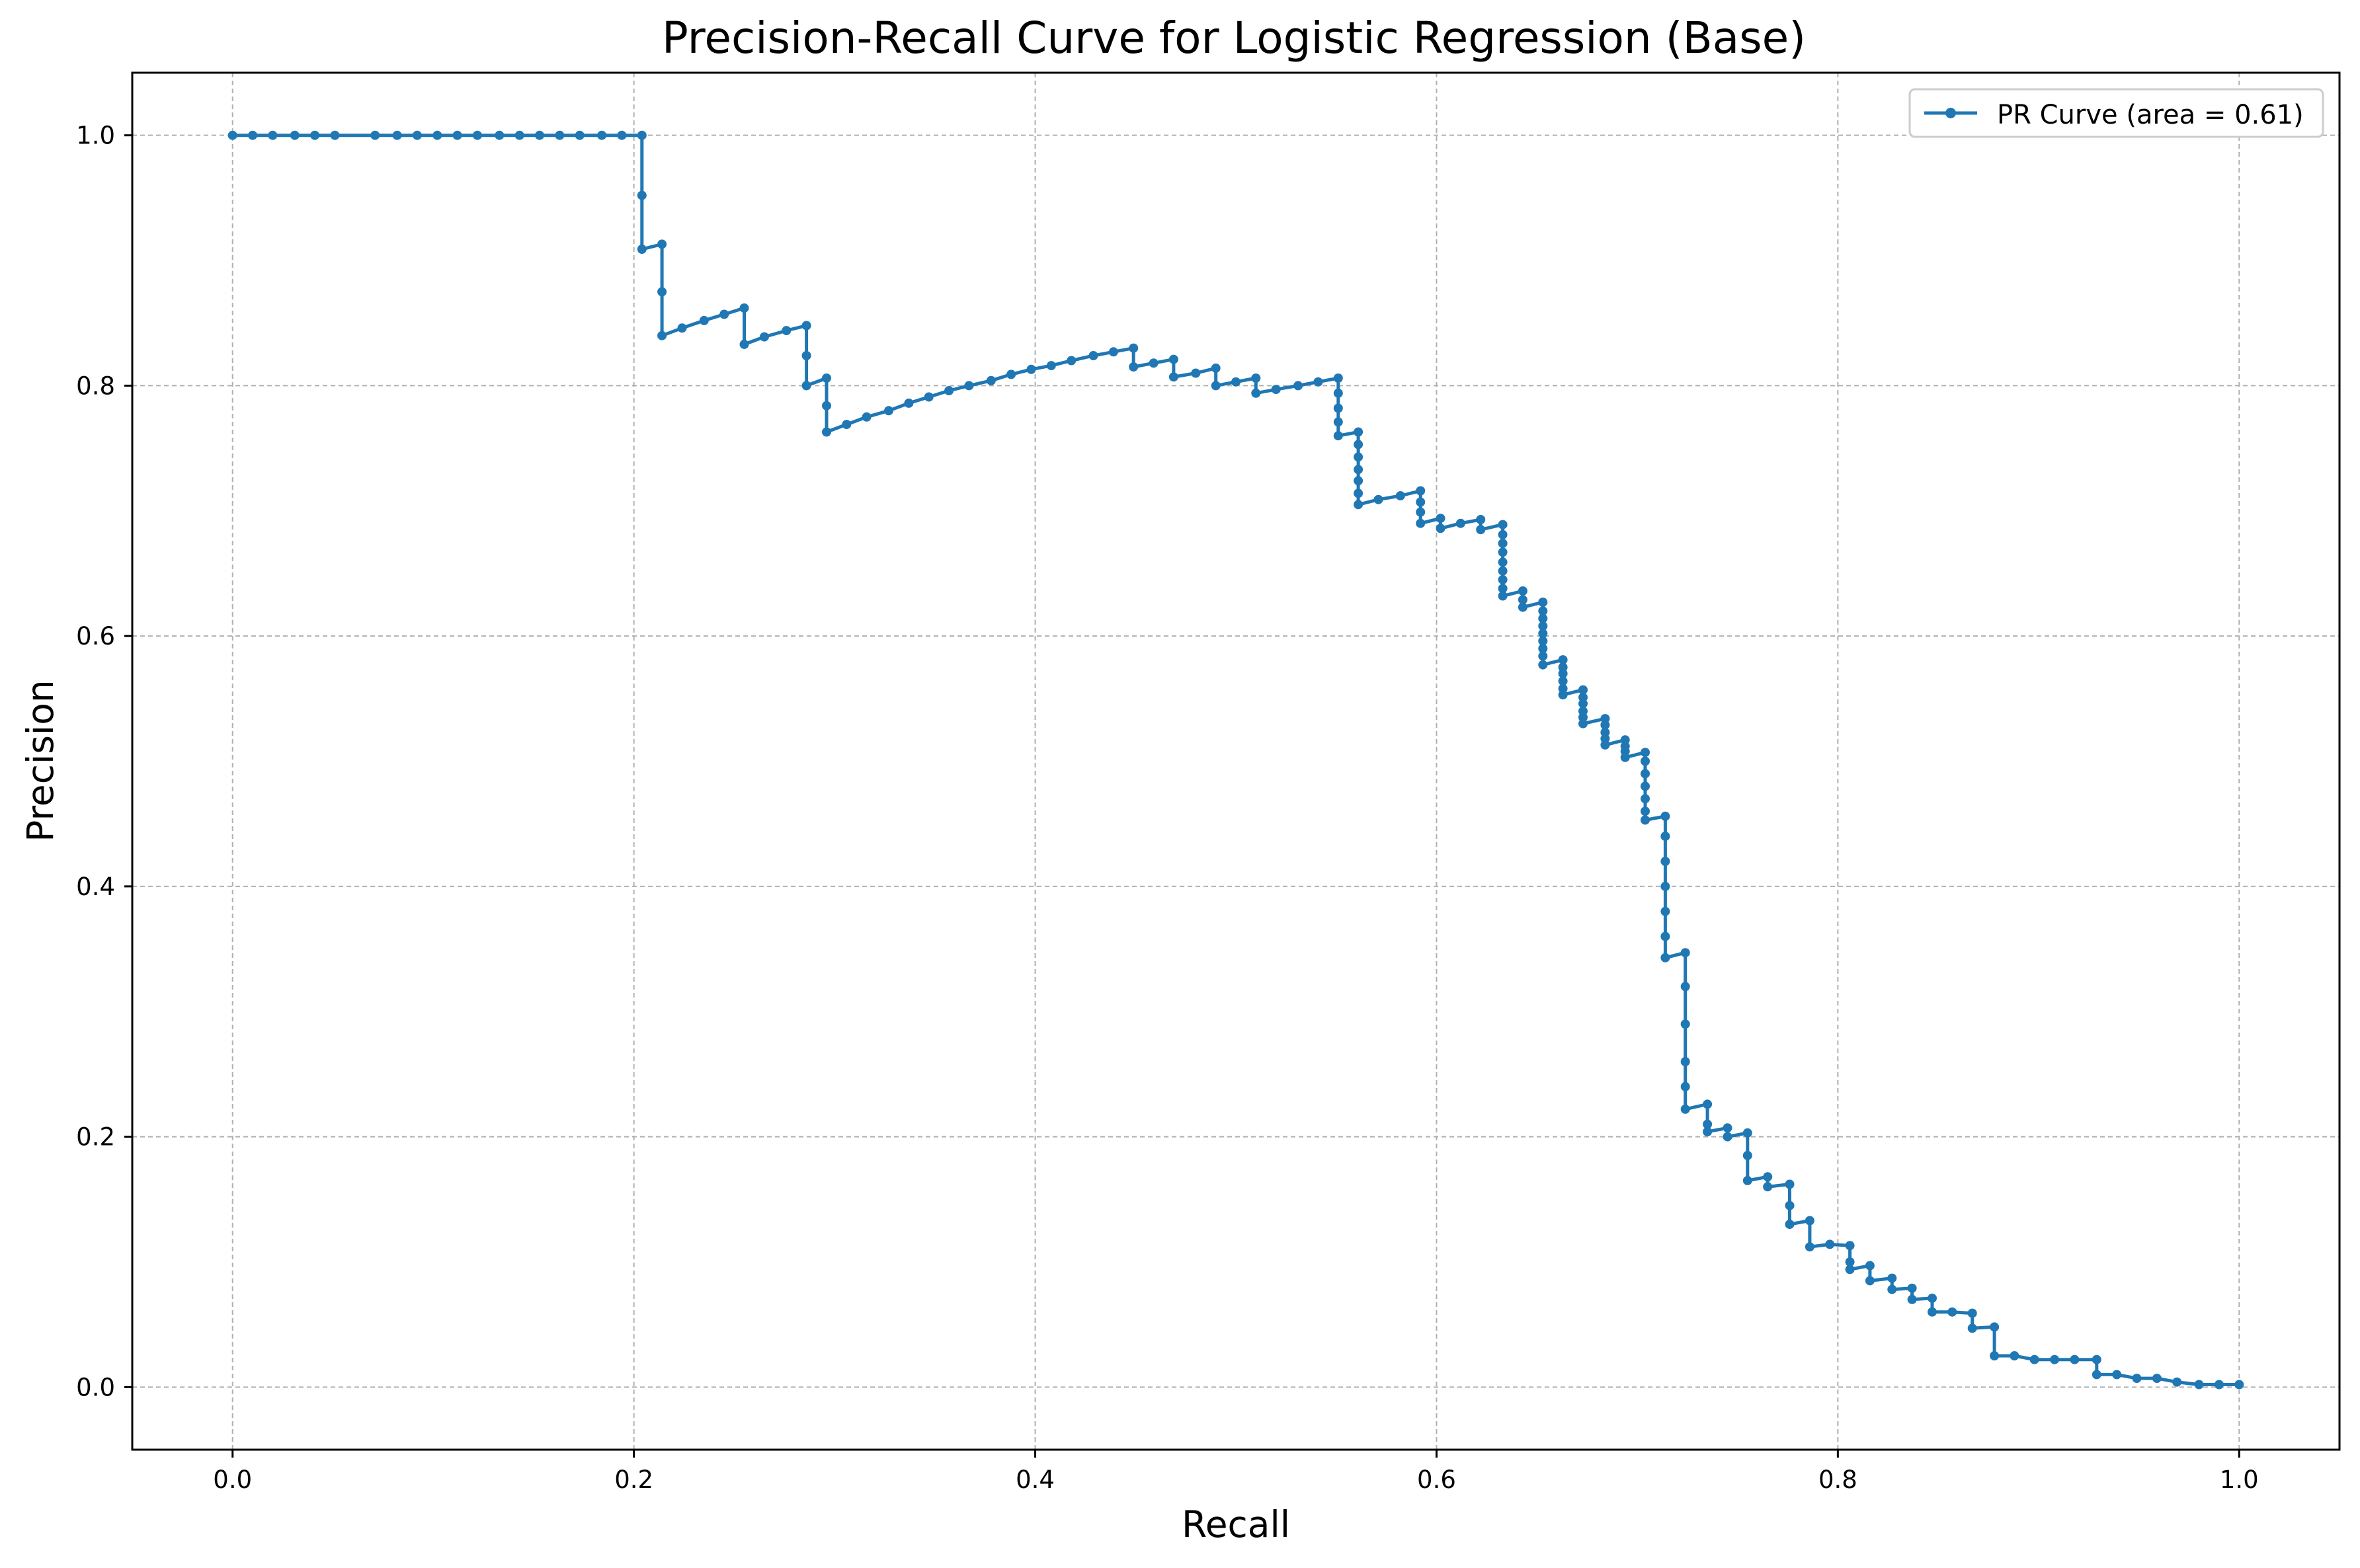 The height and width of the screenshot is (1568, 2360). Describe the element at coordinates (633, 1480) in the screenshot. I see `x-tick-label: 0.2` at that location.